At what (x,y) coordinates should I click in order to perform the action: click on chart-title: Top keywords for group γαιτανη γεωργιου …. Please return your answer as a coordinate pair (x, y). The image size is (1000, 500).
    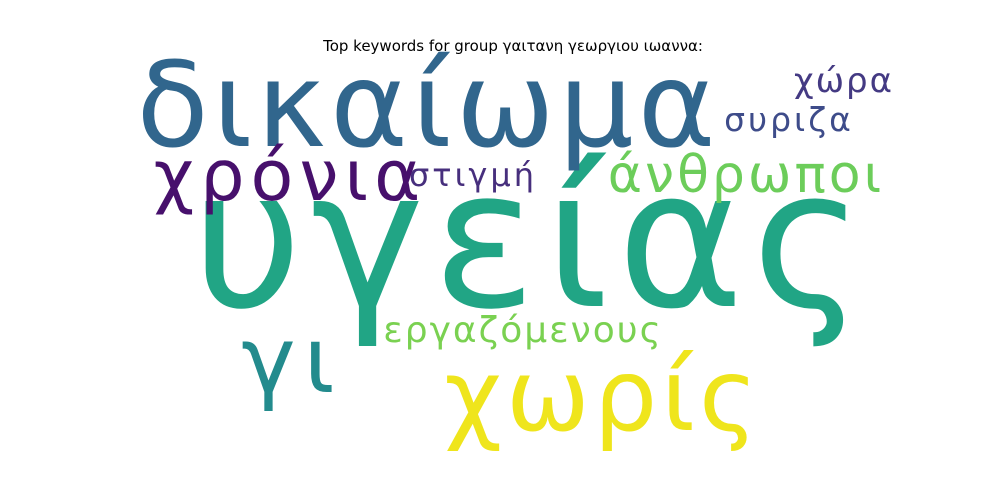
    Looking at the image, I should click on (513, 46).